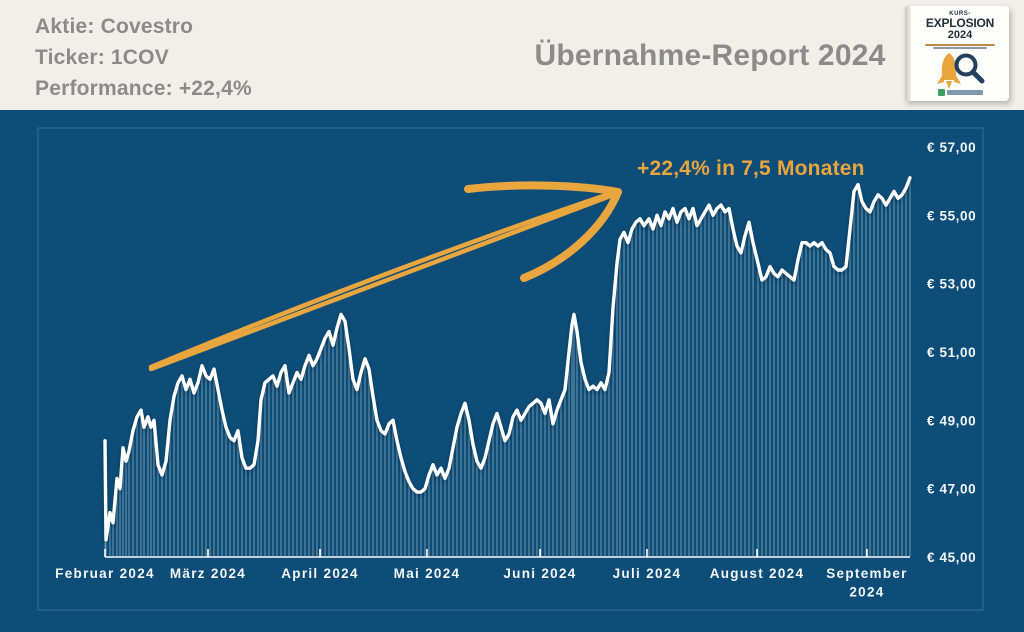 This screenshot has height=632, width=1024. I want to click on report-cover: KURS- EXPLOSION 2024, so click(957, 53).